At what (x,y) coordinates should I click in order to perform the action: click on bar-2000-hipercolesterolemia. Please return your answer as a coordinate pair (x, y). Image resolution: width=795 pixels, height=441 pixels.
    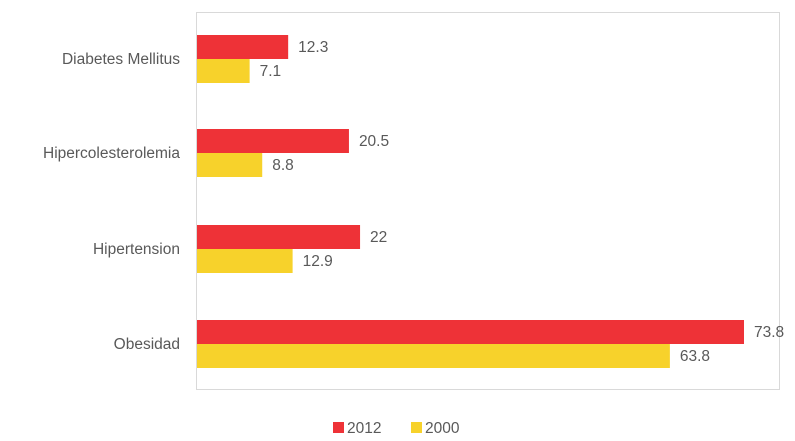
    Looking at the image, I should click on (230, 165).